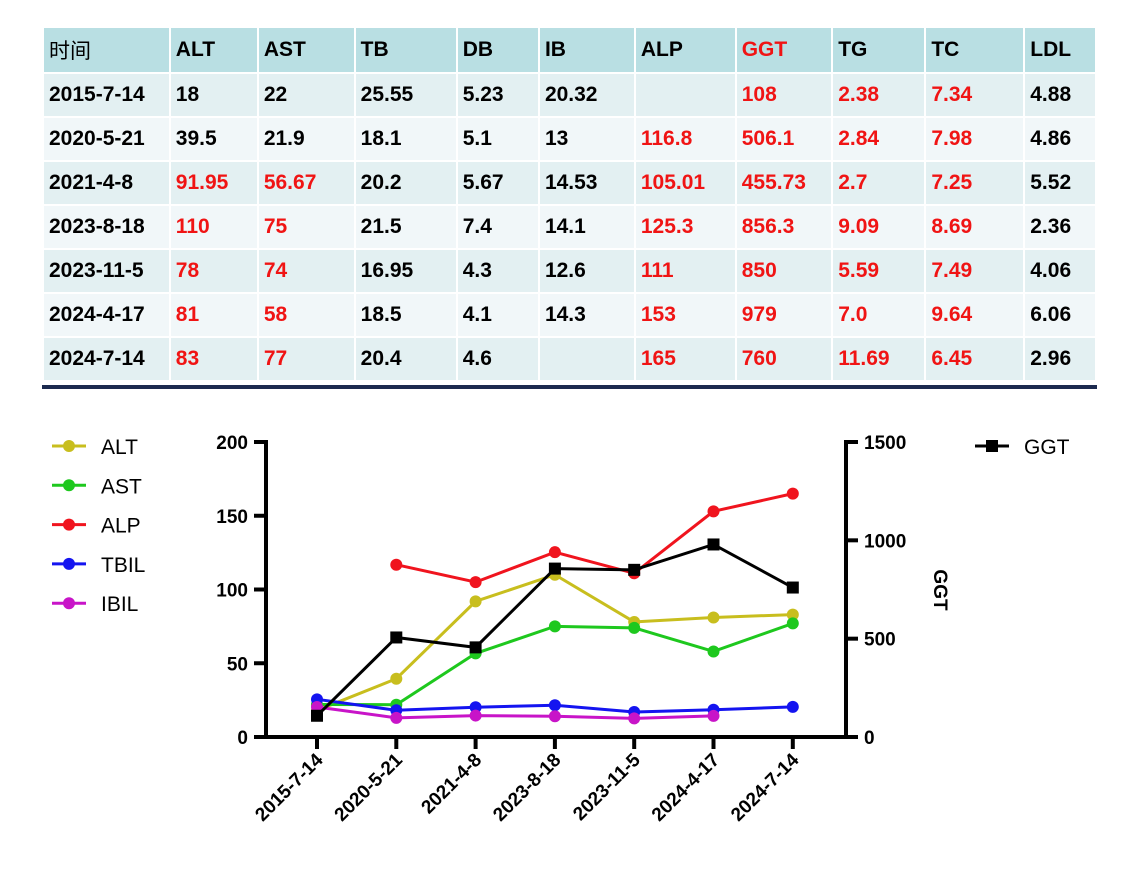 Image resolution: width=1125 pixels, height=890 pixels. Describe the element at coordinates (1060, 227) in the screenshot. I see `table-cell: 2.36` at that location.